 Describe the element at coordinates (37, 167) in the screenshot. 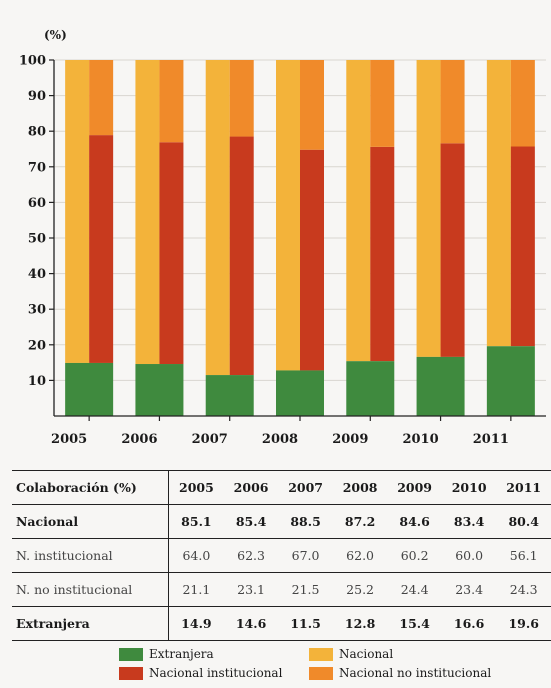

I see `y-tick-label: 70` at that location.